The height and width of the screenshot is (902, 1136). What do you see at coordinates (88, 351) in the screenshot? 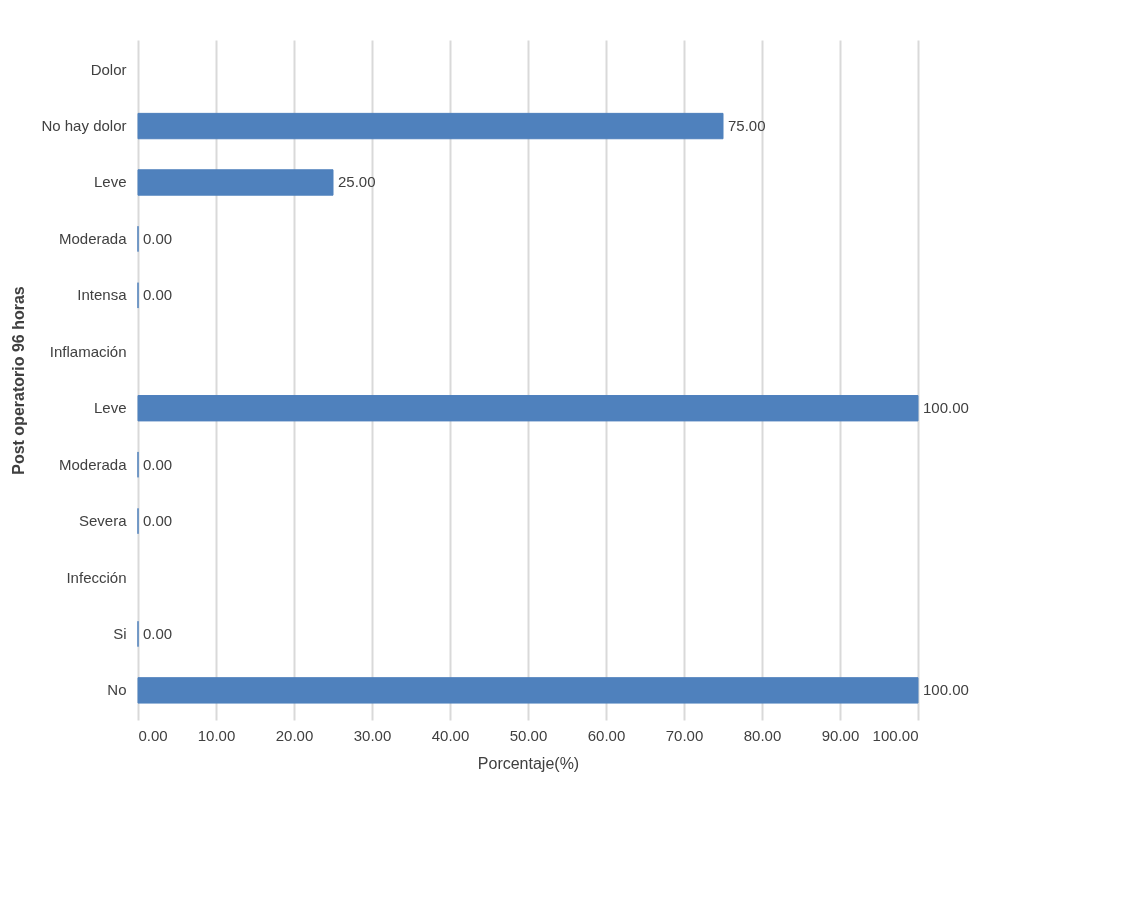
I see `y-tick-label: Inflamación` at bounding box center [88, 351].